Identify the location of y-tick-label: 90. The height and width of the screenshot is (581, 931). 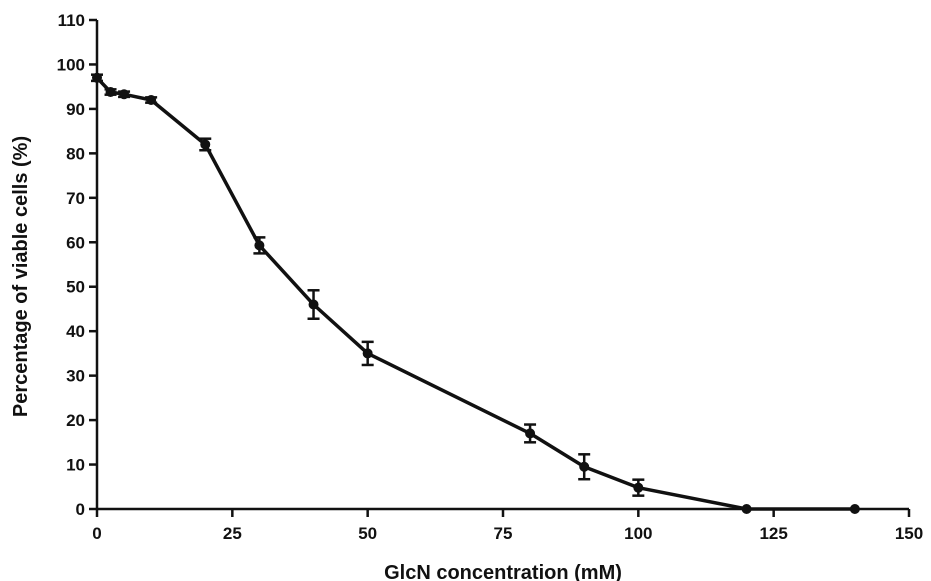
(75, 109).